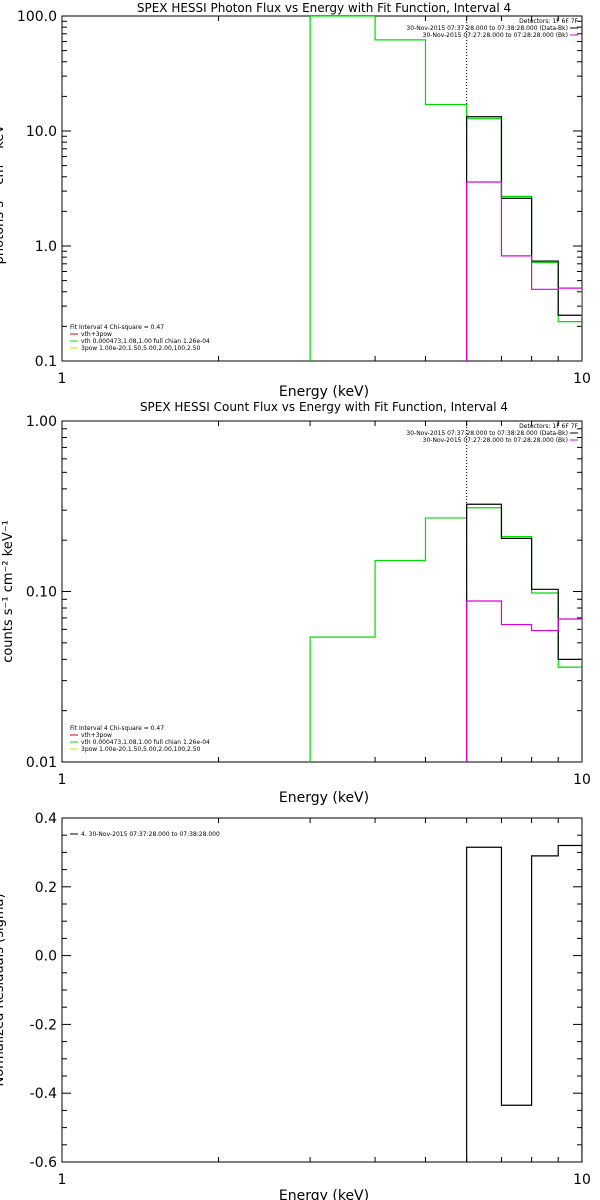 Image resolution: width=600 pixels, height=1200 pixels. Describe the element at coordinates (41, 763) in the screenshot. I see `y-tick-label: 0.01` at that location.